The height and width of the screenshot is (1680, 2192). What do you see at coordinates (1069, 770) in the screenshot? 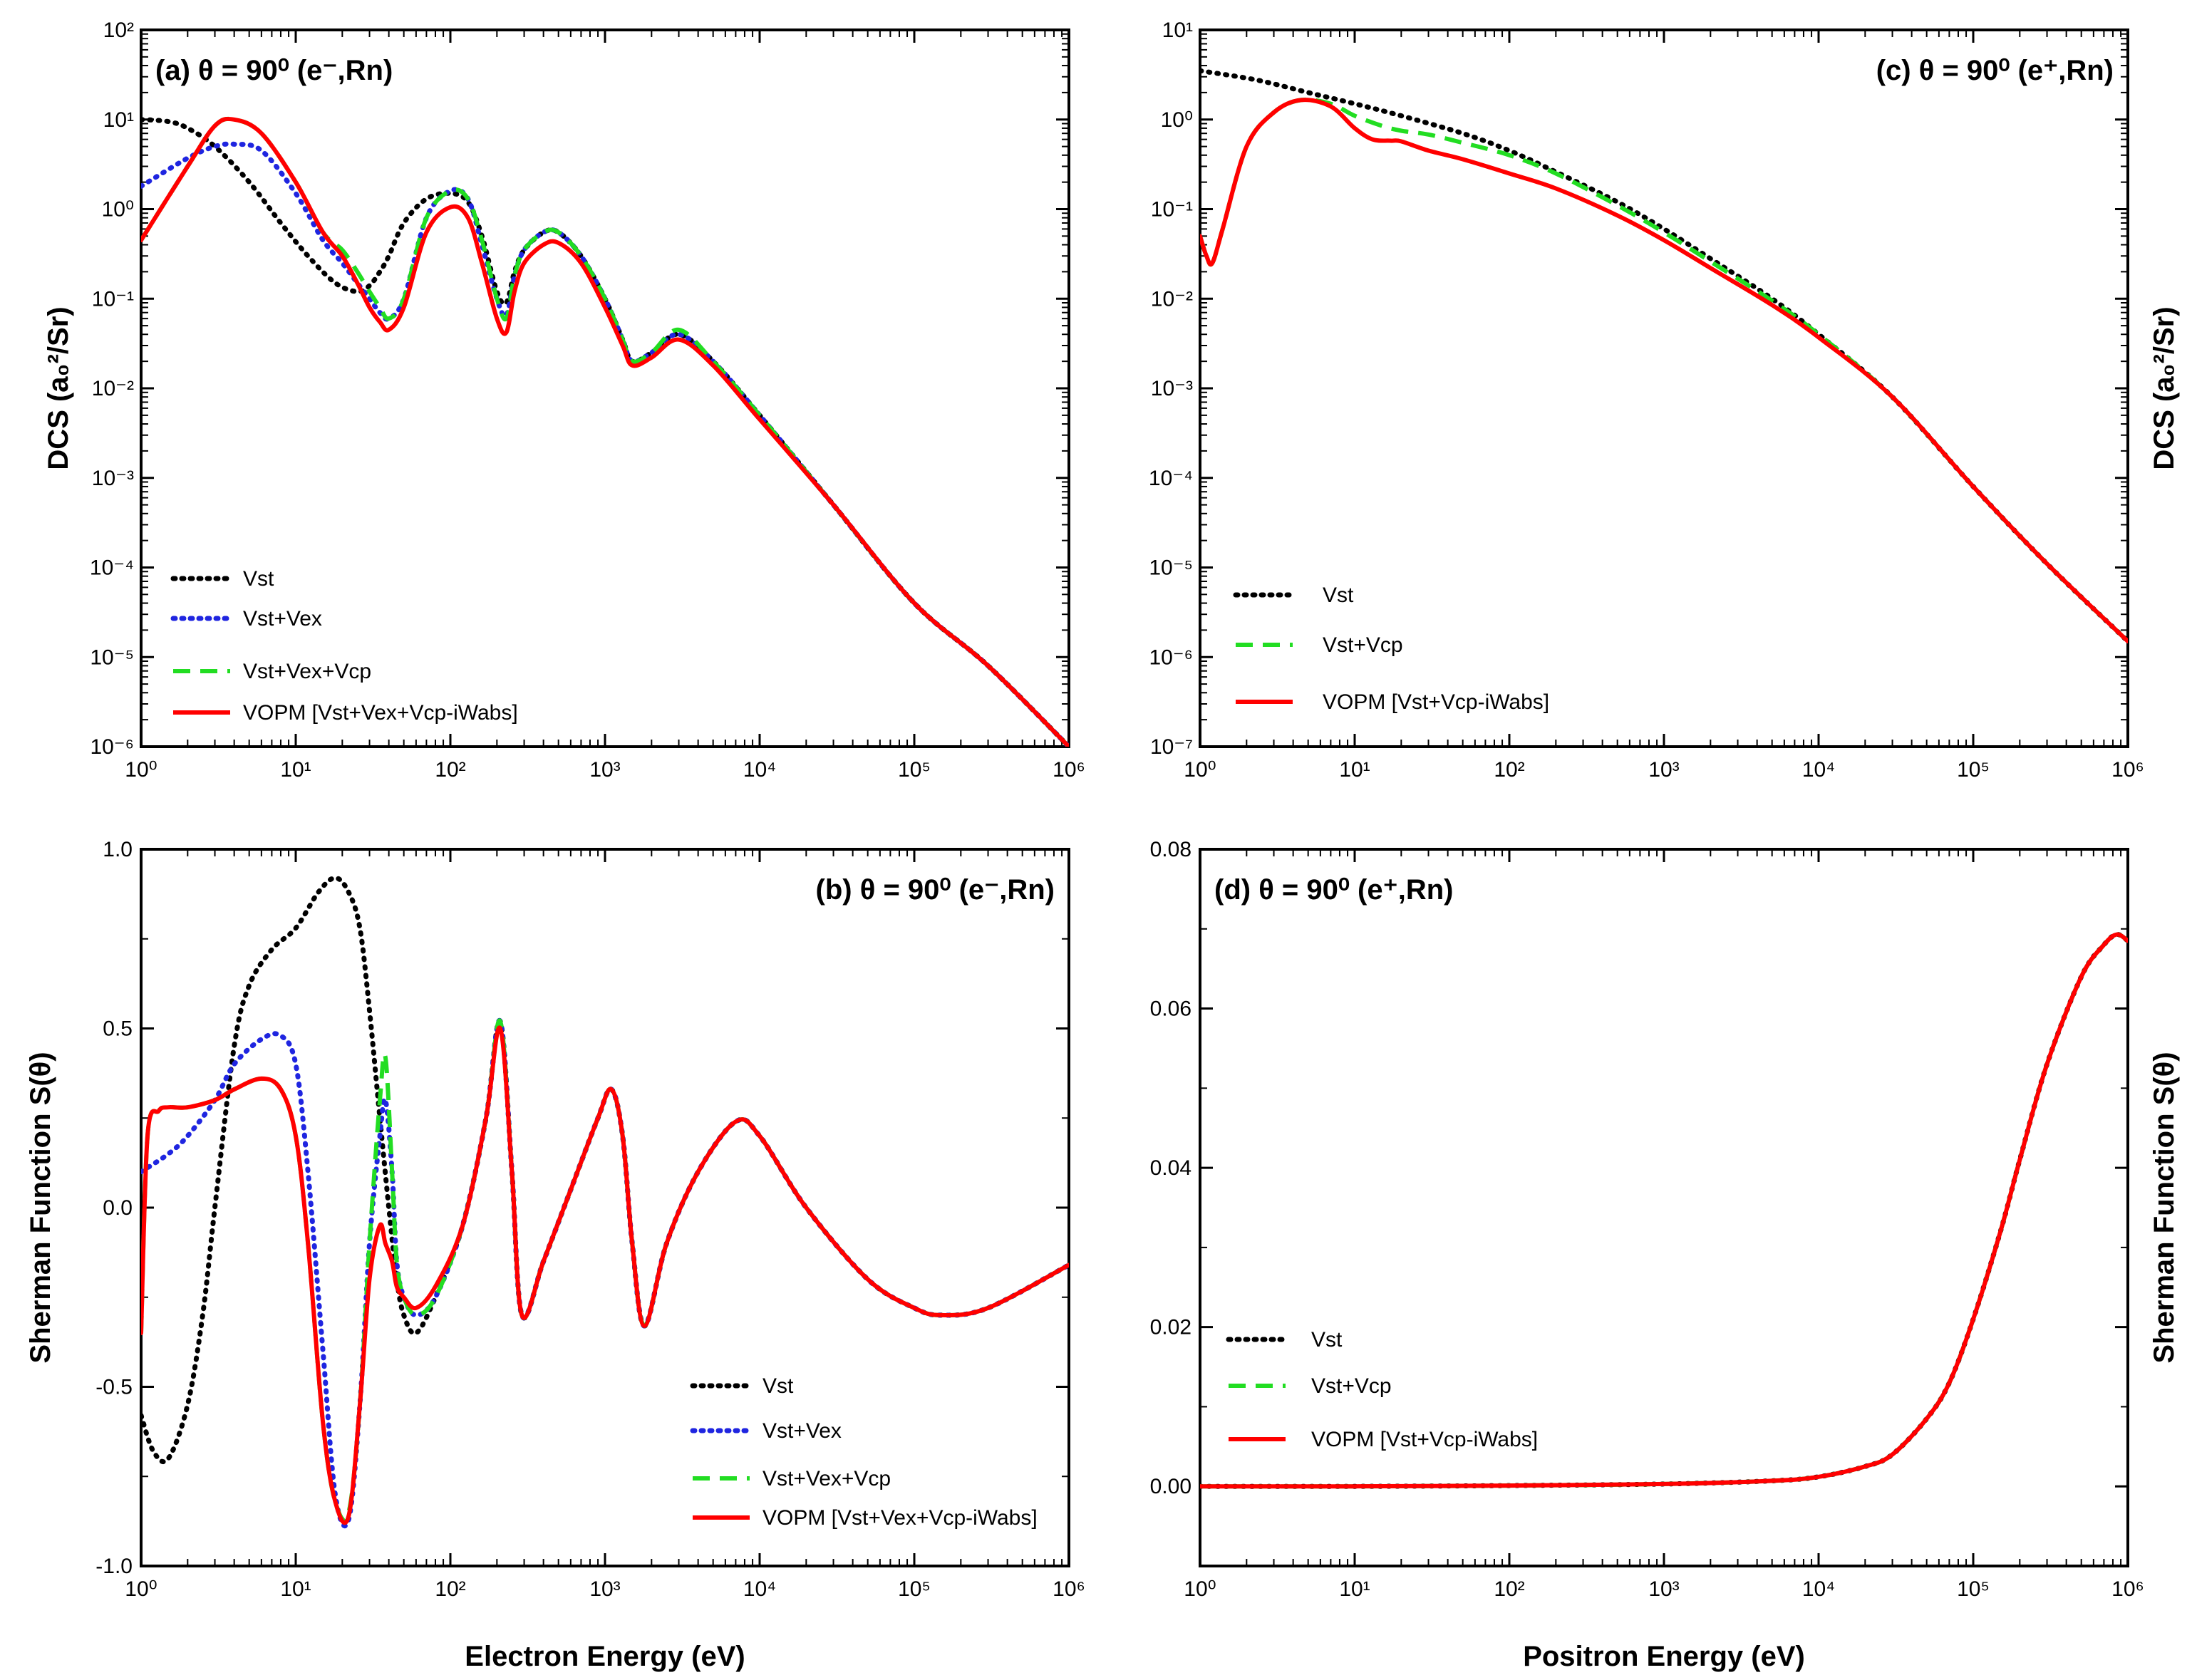
I see `x-tick-label-a-6: 10⁶` at bounding box center [1069, 770].